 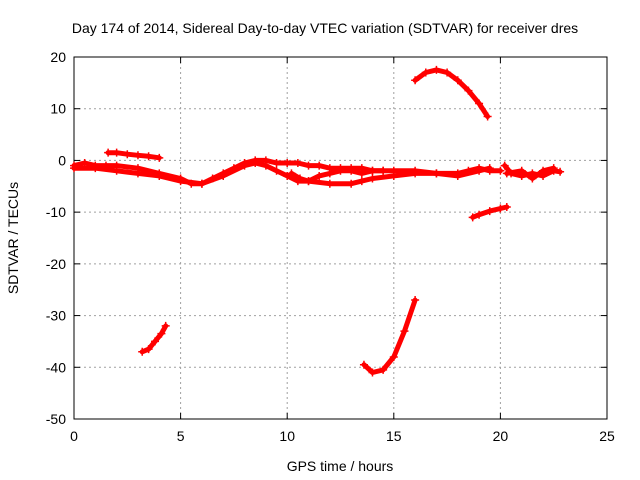 I want to click on series-track-high, so click(x=451, y=93).